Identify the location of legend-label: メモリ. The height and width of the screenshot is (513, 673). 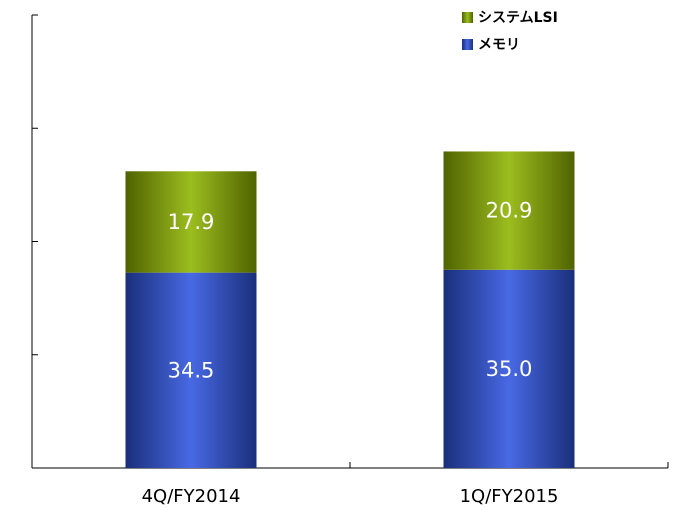
(499, 45).